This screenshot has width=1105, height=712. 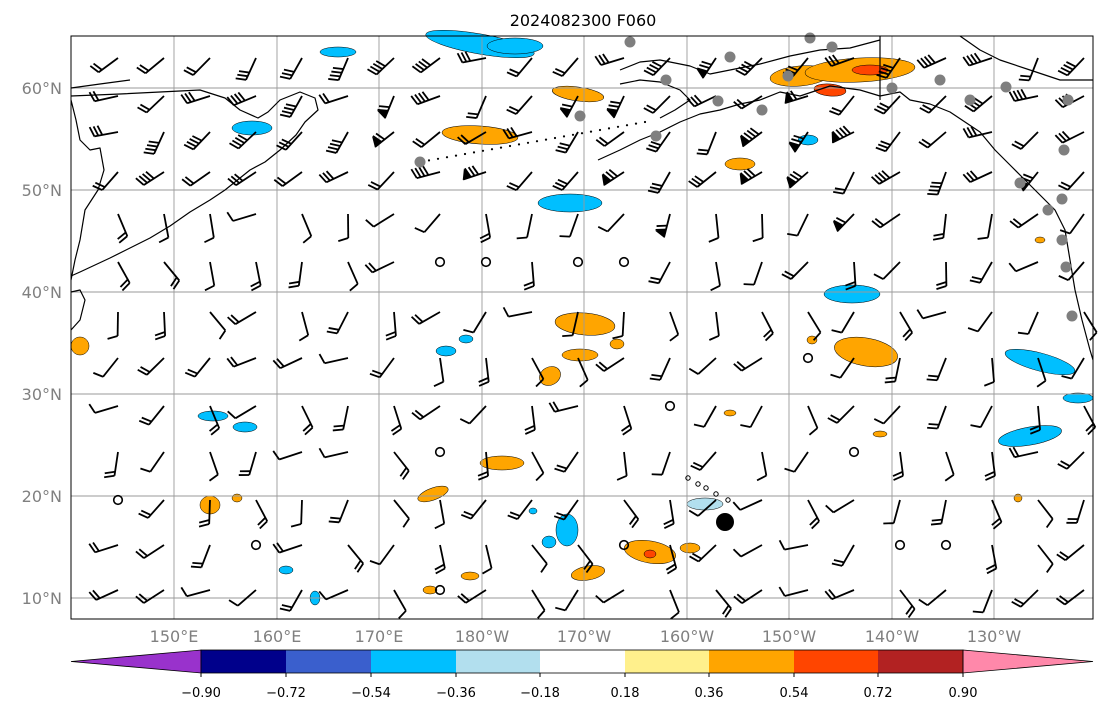 I want to click on map-title: 2024082300 F060, so click(x=583, y=20).